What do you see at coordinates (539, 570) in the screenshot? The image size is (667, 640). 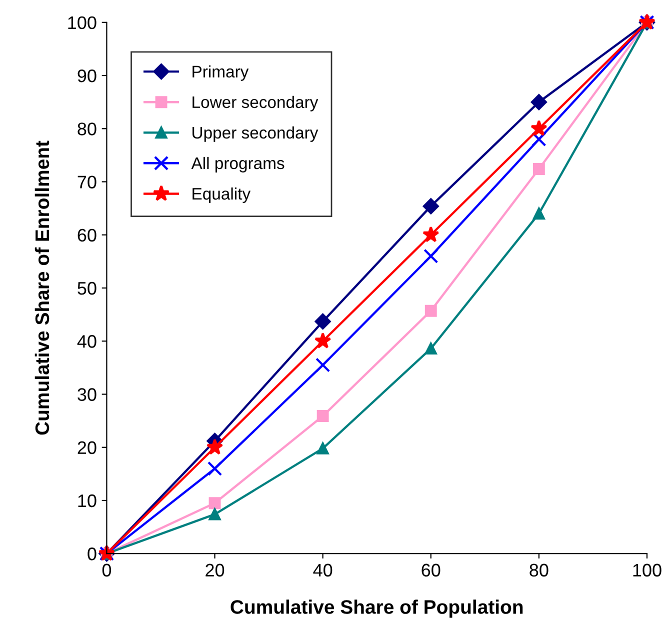 I see `x-tick-label: 80` at bounding box center [539, 570].